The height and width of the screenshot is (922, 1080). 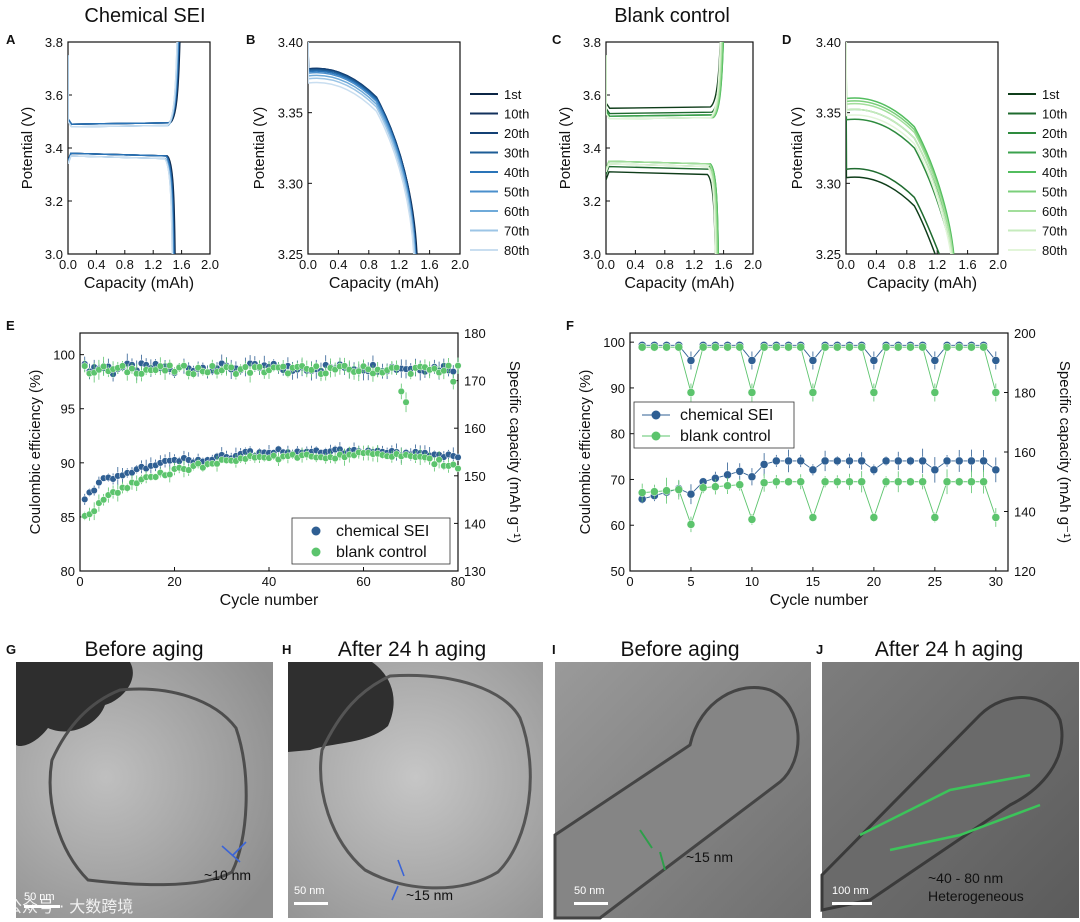 I want to click on scalebar-h, so click(x=311, y=903).